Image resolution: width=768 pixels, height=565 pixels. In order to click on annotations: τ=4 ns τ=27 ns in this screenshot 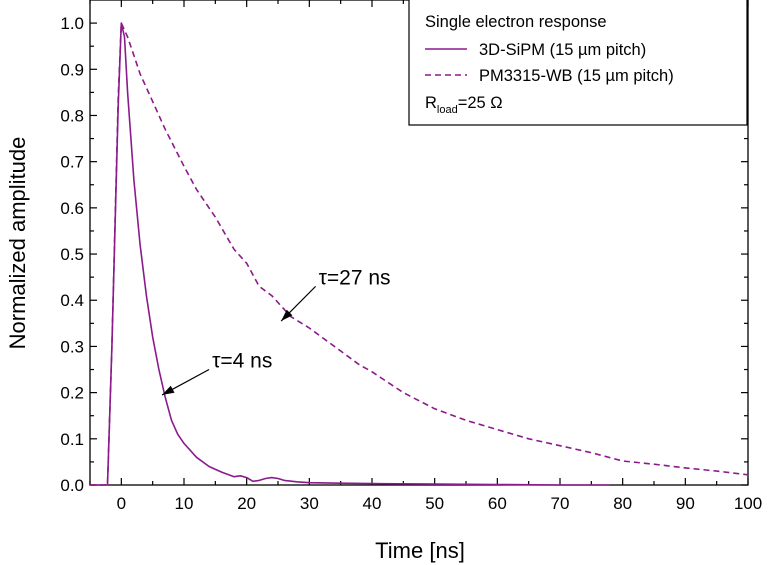, I will do `click(276, 331)`.